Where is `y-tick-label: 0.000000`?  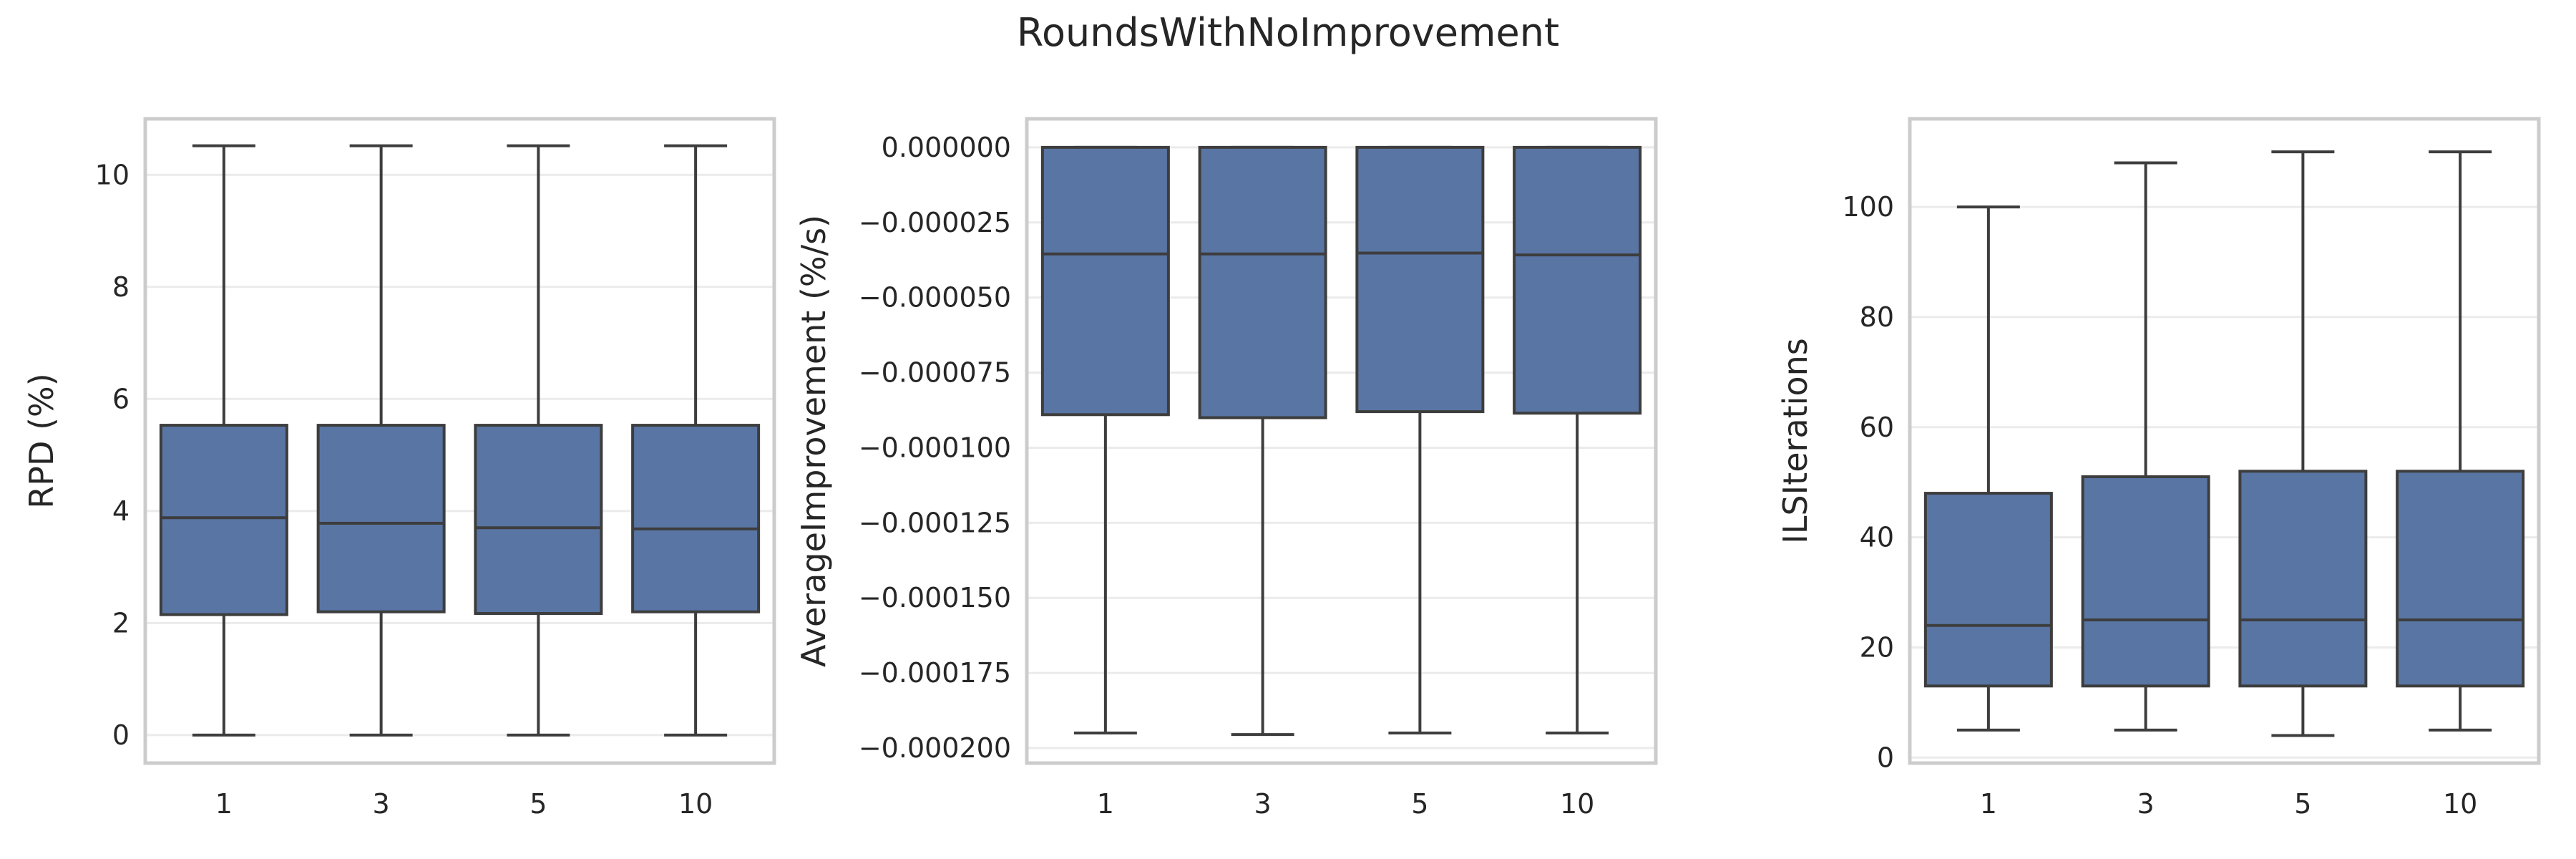
y-tick-label: 0.000000 is located at coordinates (946, 147).